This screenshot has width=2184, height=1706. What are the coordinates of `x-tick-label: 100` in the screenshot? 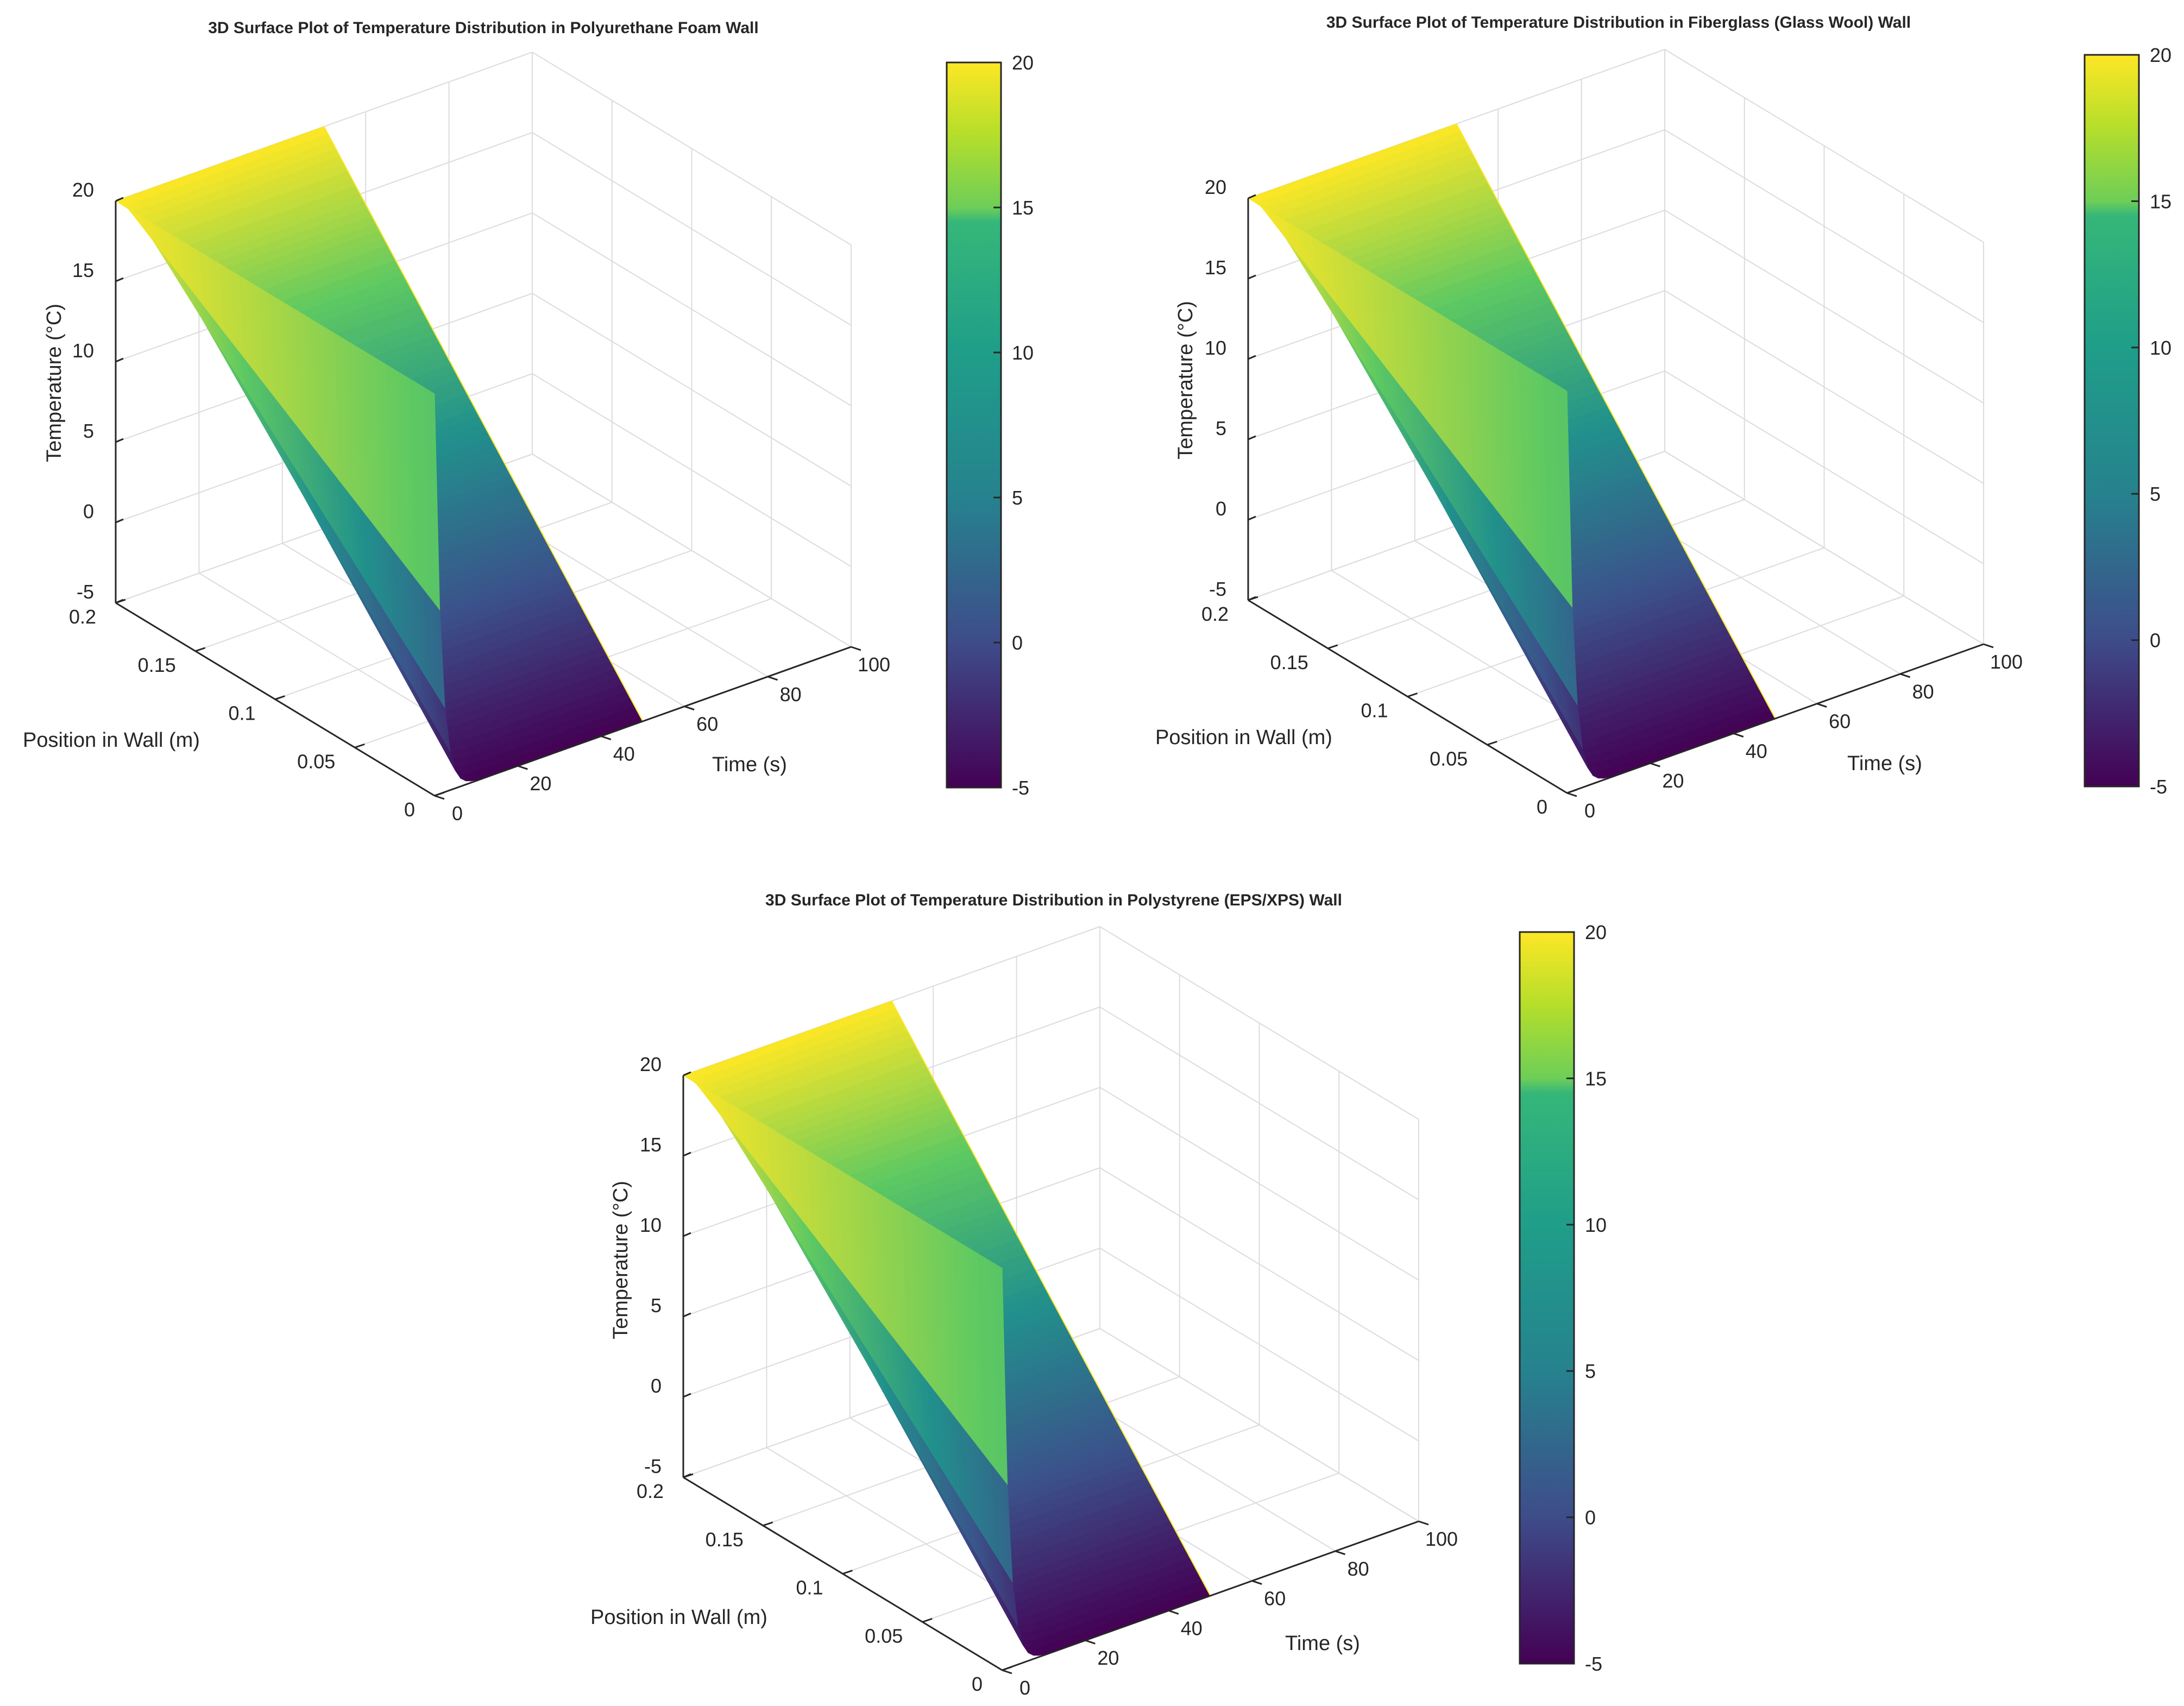 It's located at (874, 664).